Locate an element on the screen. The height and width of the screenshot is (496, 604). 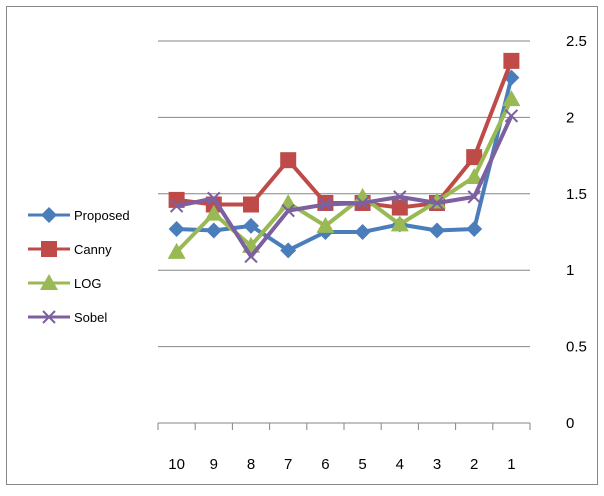
legend-item-canny: Canny is located at coordinates (70, 249).